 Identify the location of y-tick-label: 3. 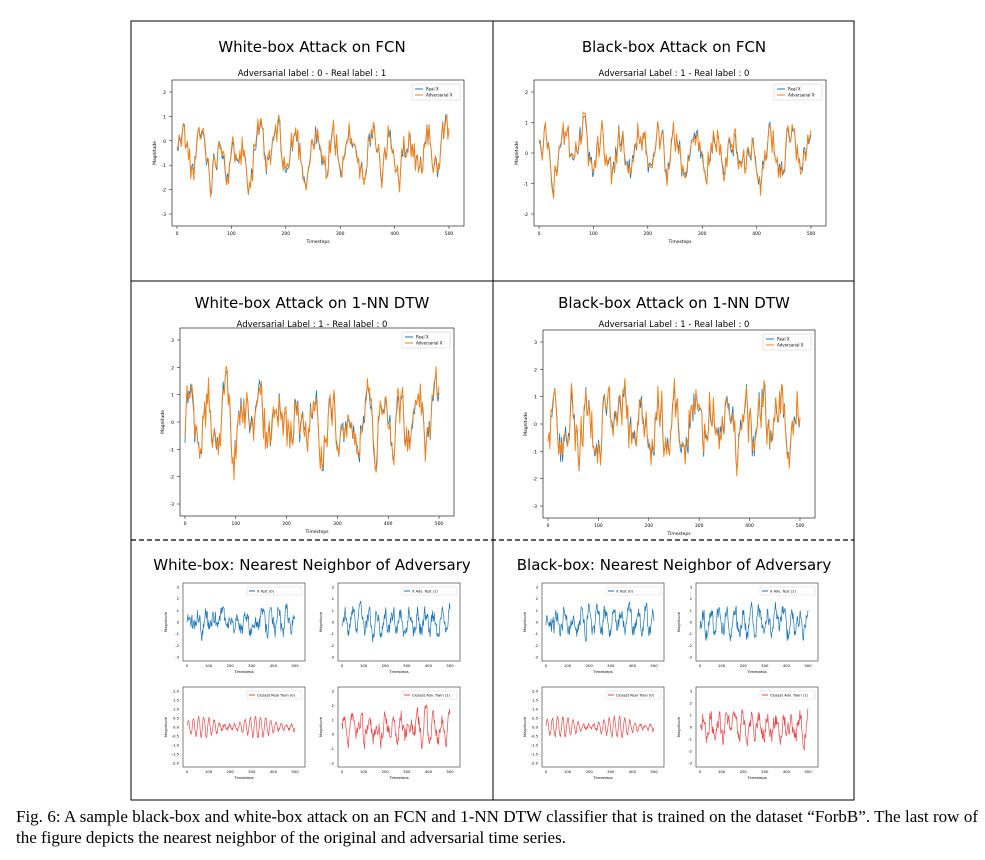
(172, 341).